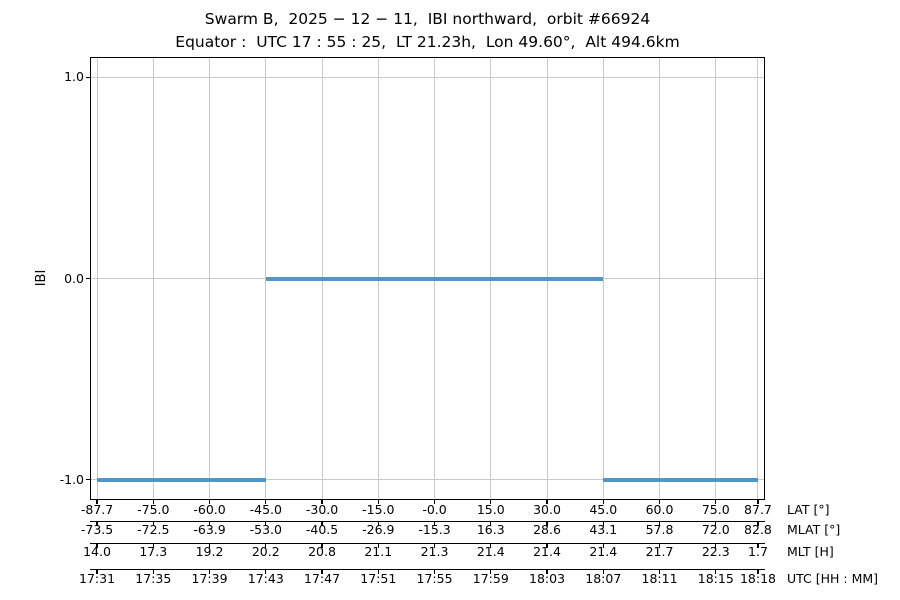 This screenshot has height=600, width=900. What do you see at coordinates (434, 529) in the screenshot?
I see `x-tick-label: -15.3` at bounding box center [434, 529].